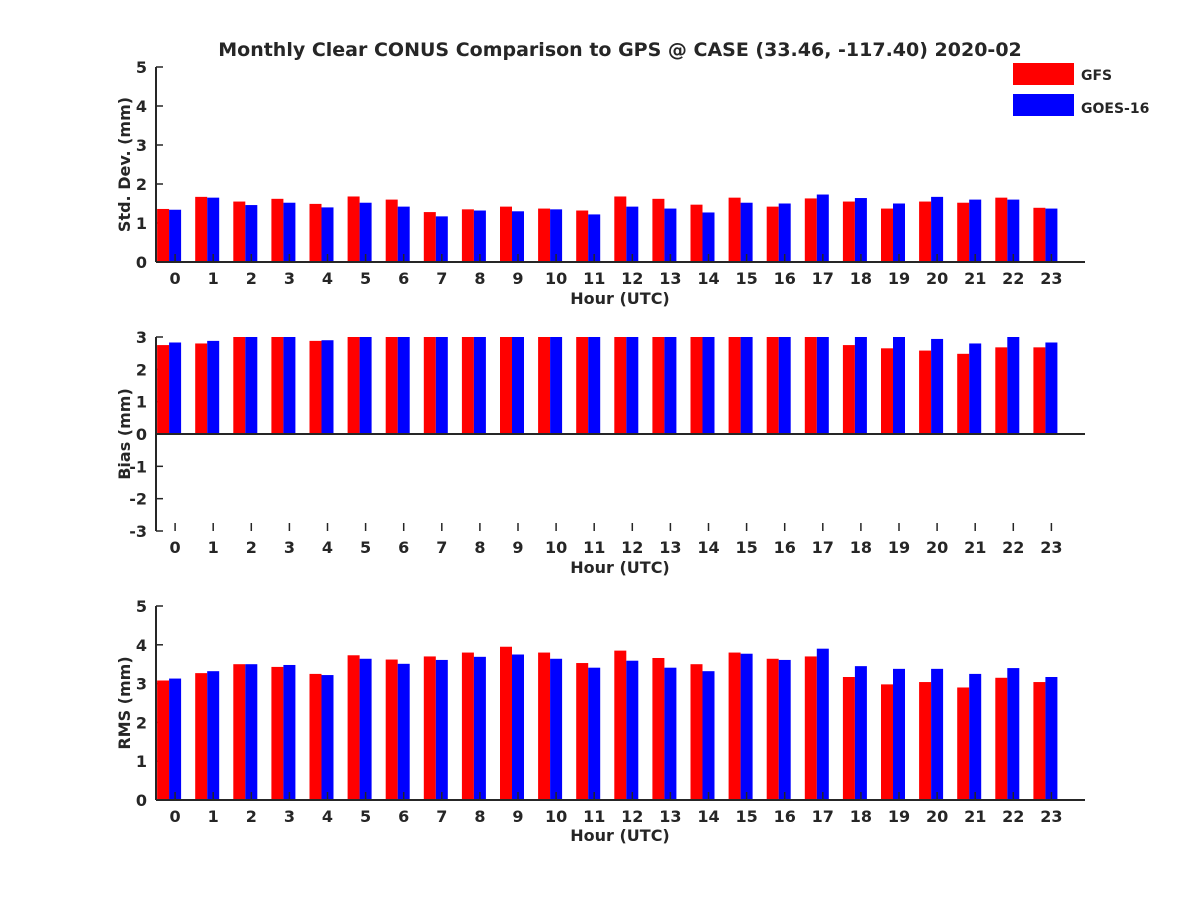 This screenshot has height=905, width=1200. What do you see at coordinates (746, 816) in the screenshot?
I see `x-tick-label: 15` at bounding box center [746, 816].